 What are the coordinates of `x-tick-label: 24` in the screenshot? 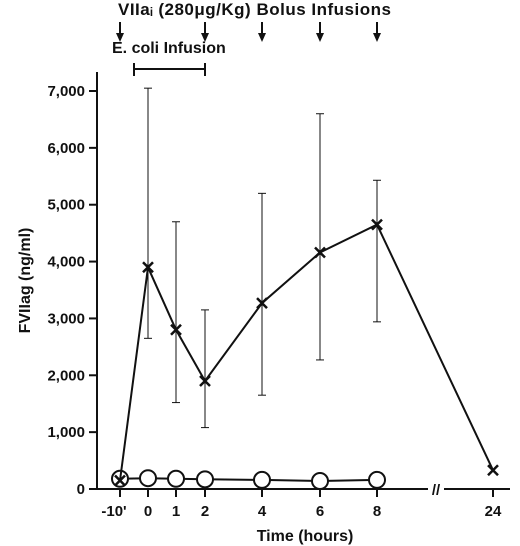 It's located at (493, 511).